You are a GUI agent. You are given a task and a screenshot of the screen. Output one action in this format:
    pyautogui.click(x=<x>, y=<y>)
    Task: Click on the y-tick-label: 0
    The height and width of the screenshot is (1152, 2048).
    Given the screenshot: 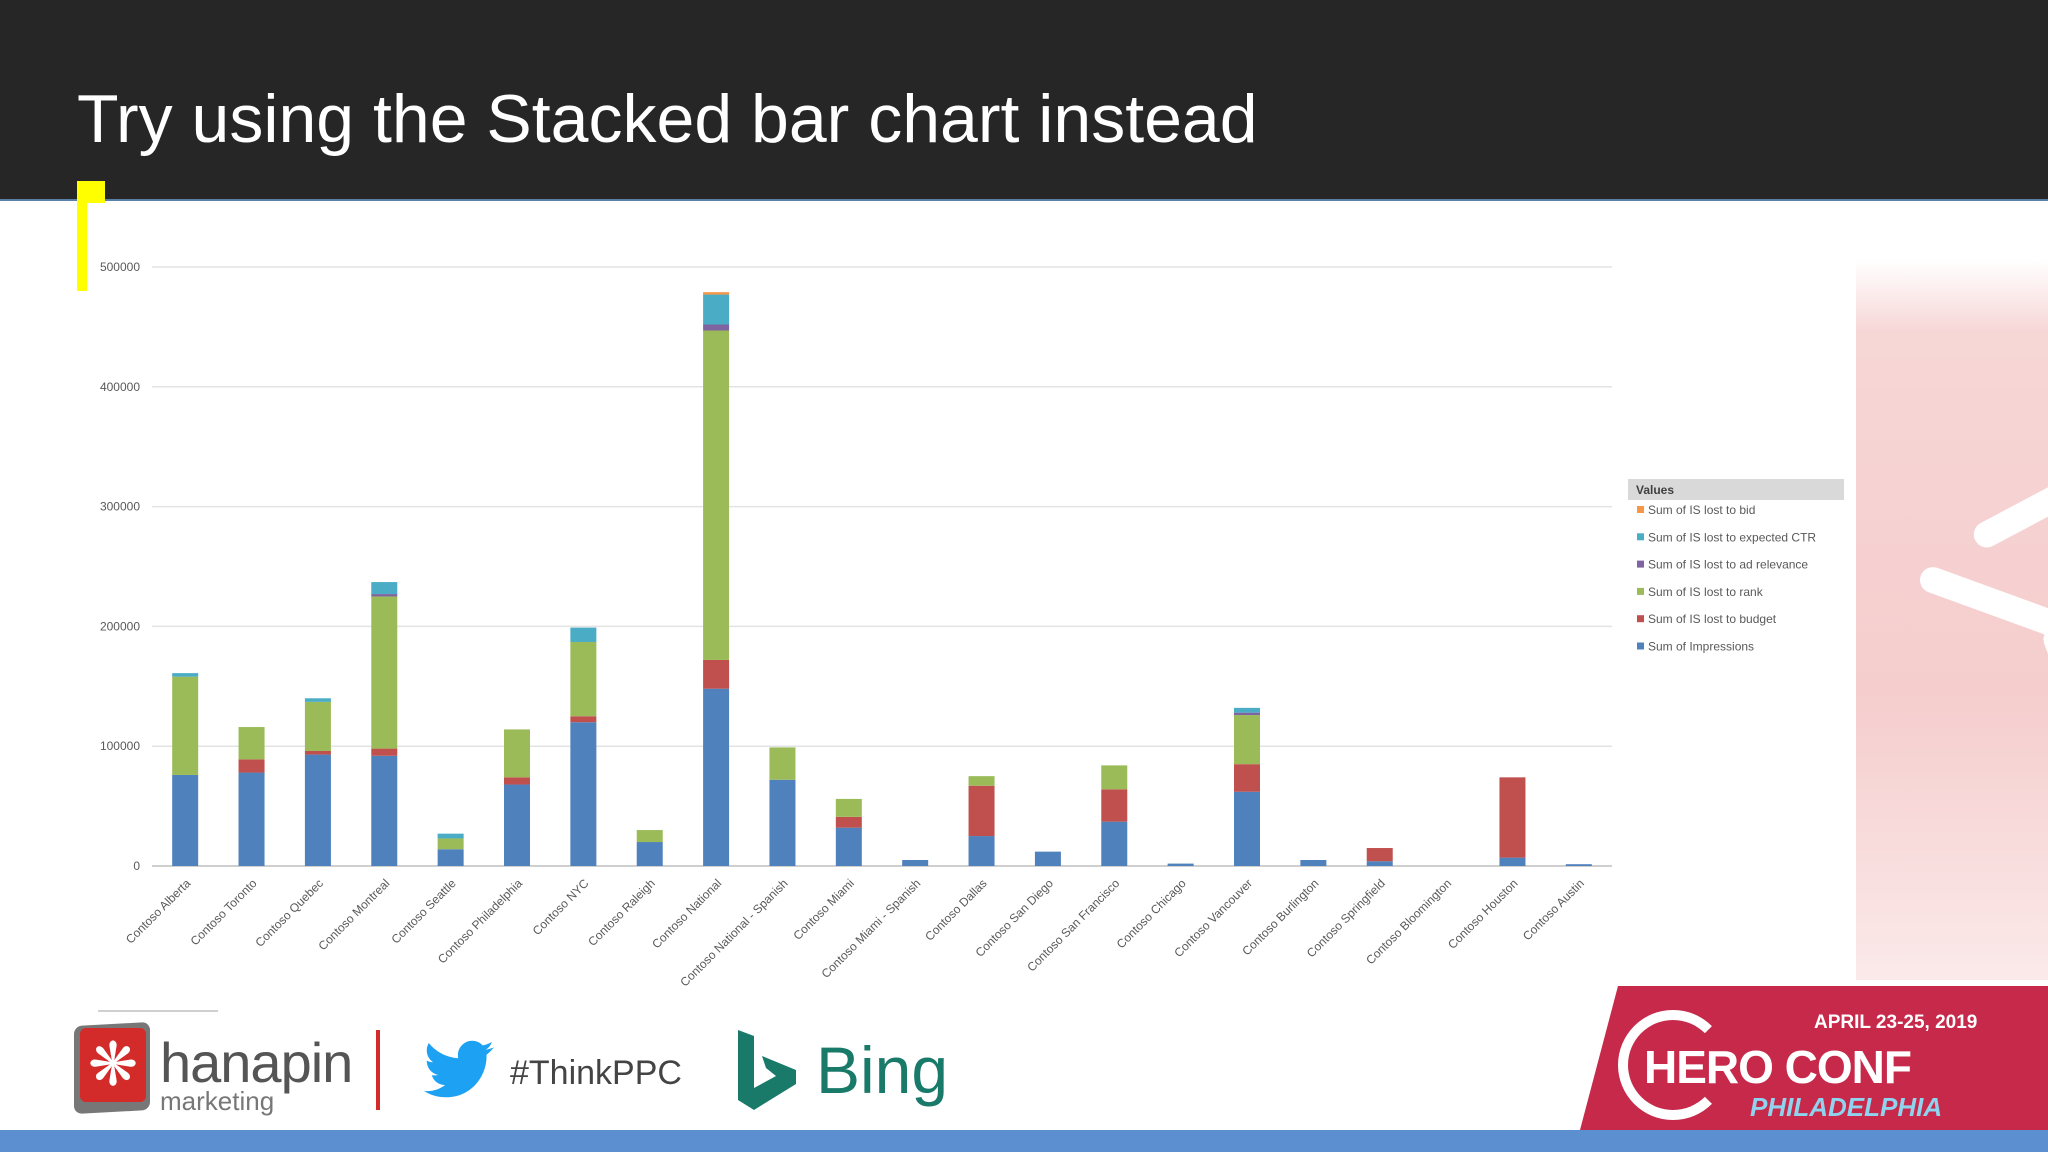 What is the action you would take?
    pyautogui.click(x=136, y=866)
    